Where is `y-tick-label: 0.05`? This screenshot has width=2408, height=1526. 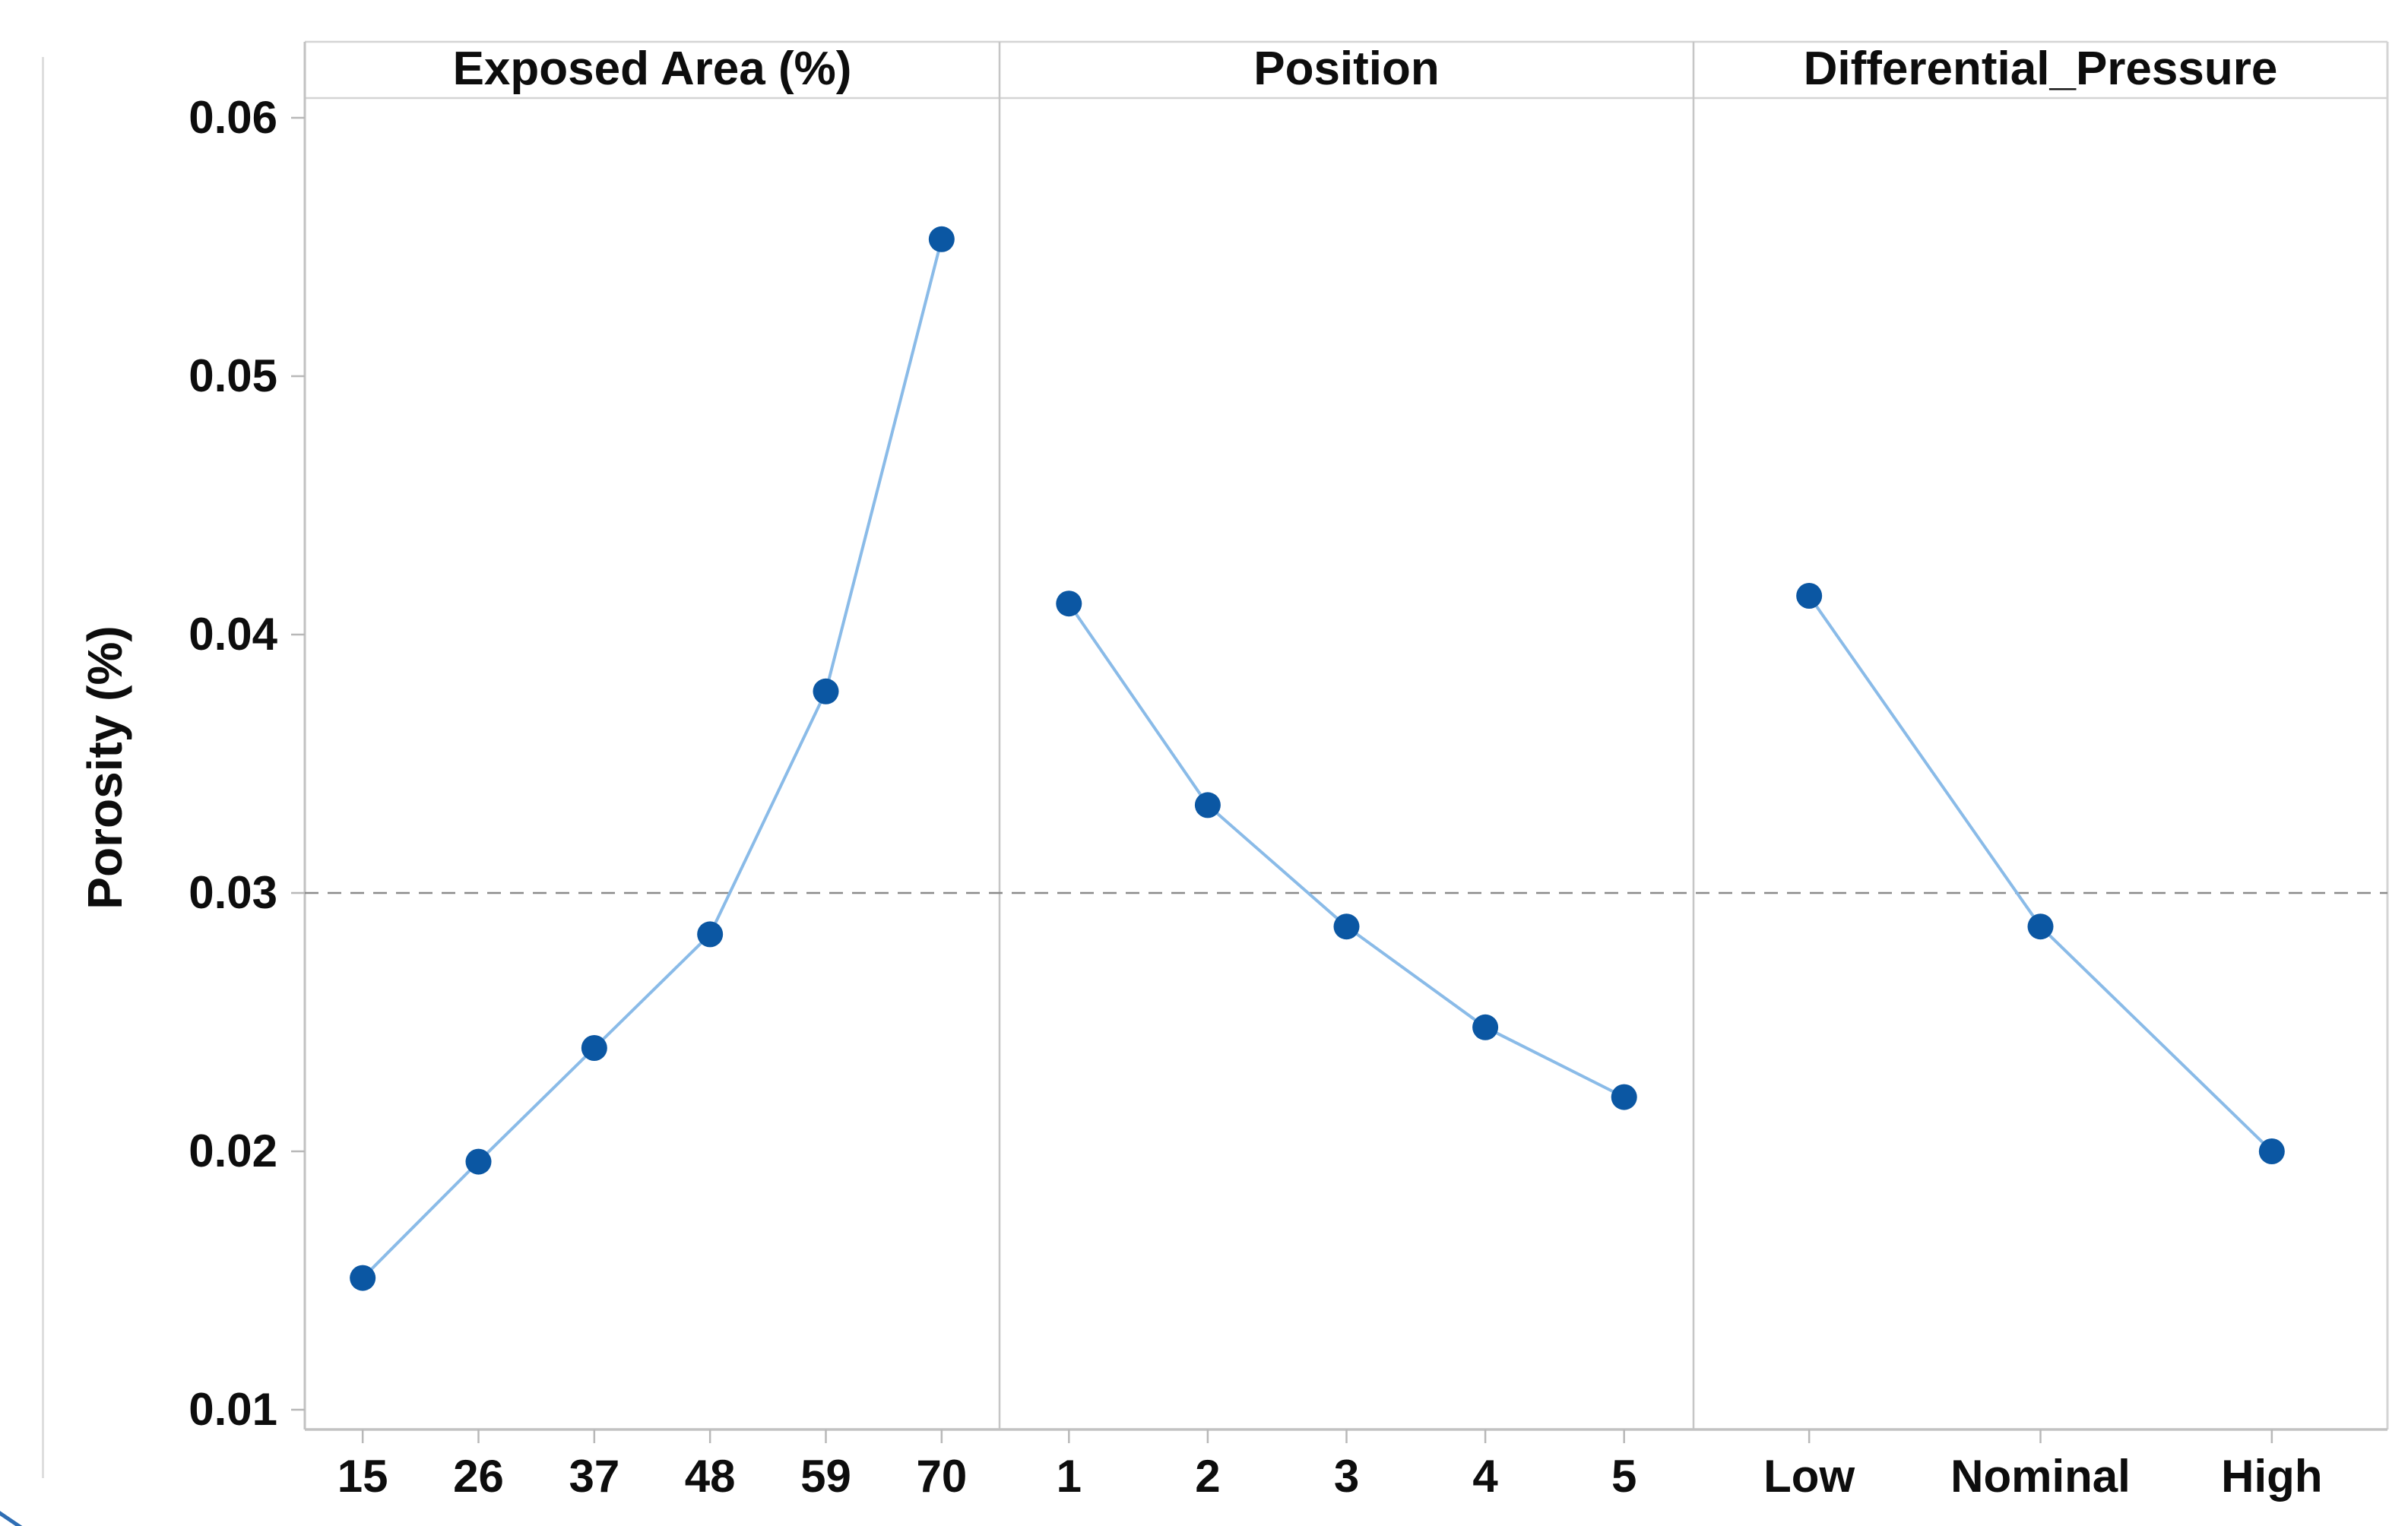
y-tick-label: 0.05 is located at coordinates (233, 375).